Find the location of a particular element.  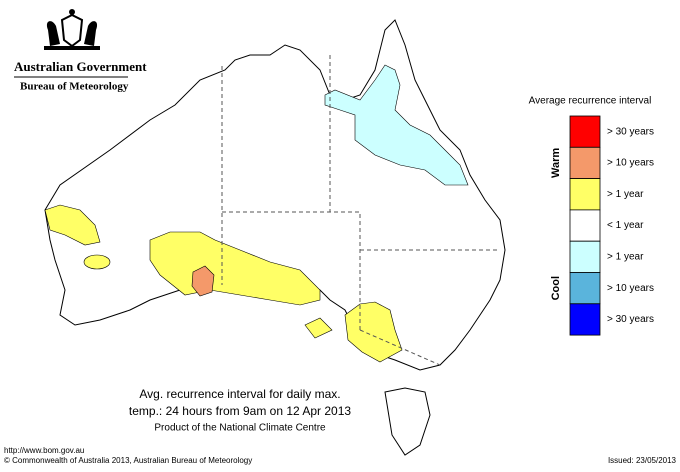

map-title: Avg. recurrence interval for daily max. is located at coordinates (239, 394).